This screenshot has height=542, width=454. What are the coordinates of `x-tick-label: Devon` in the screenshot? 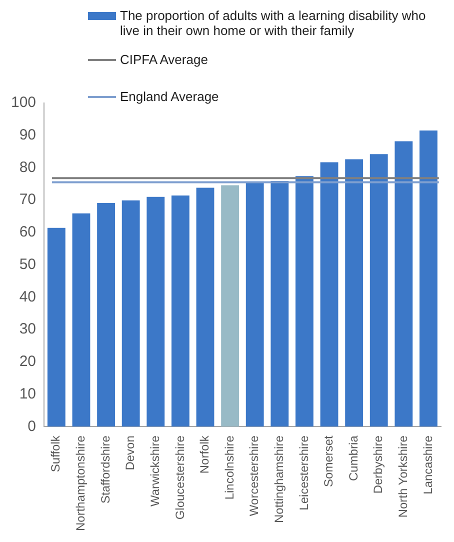 It's located at (130, 453).